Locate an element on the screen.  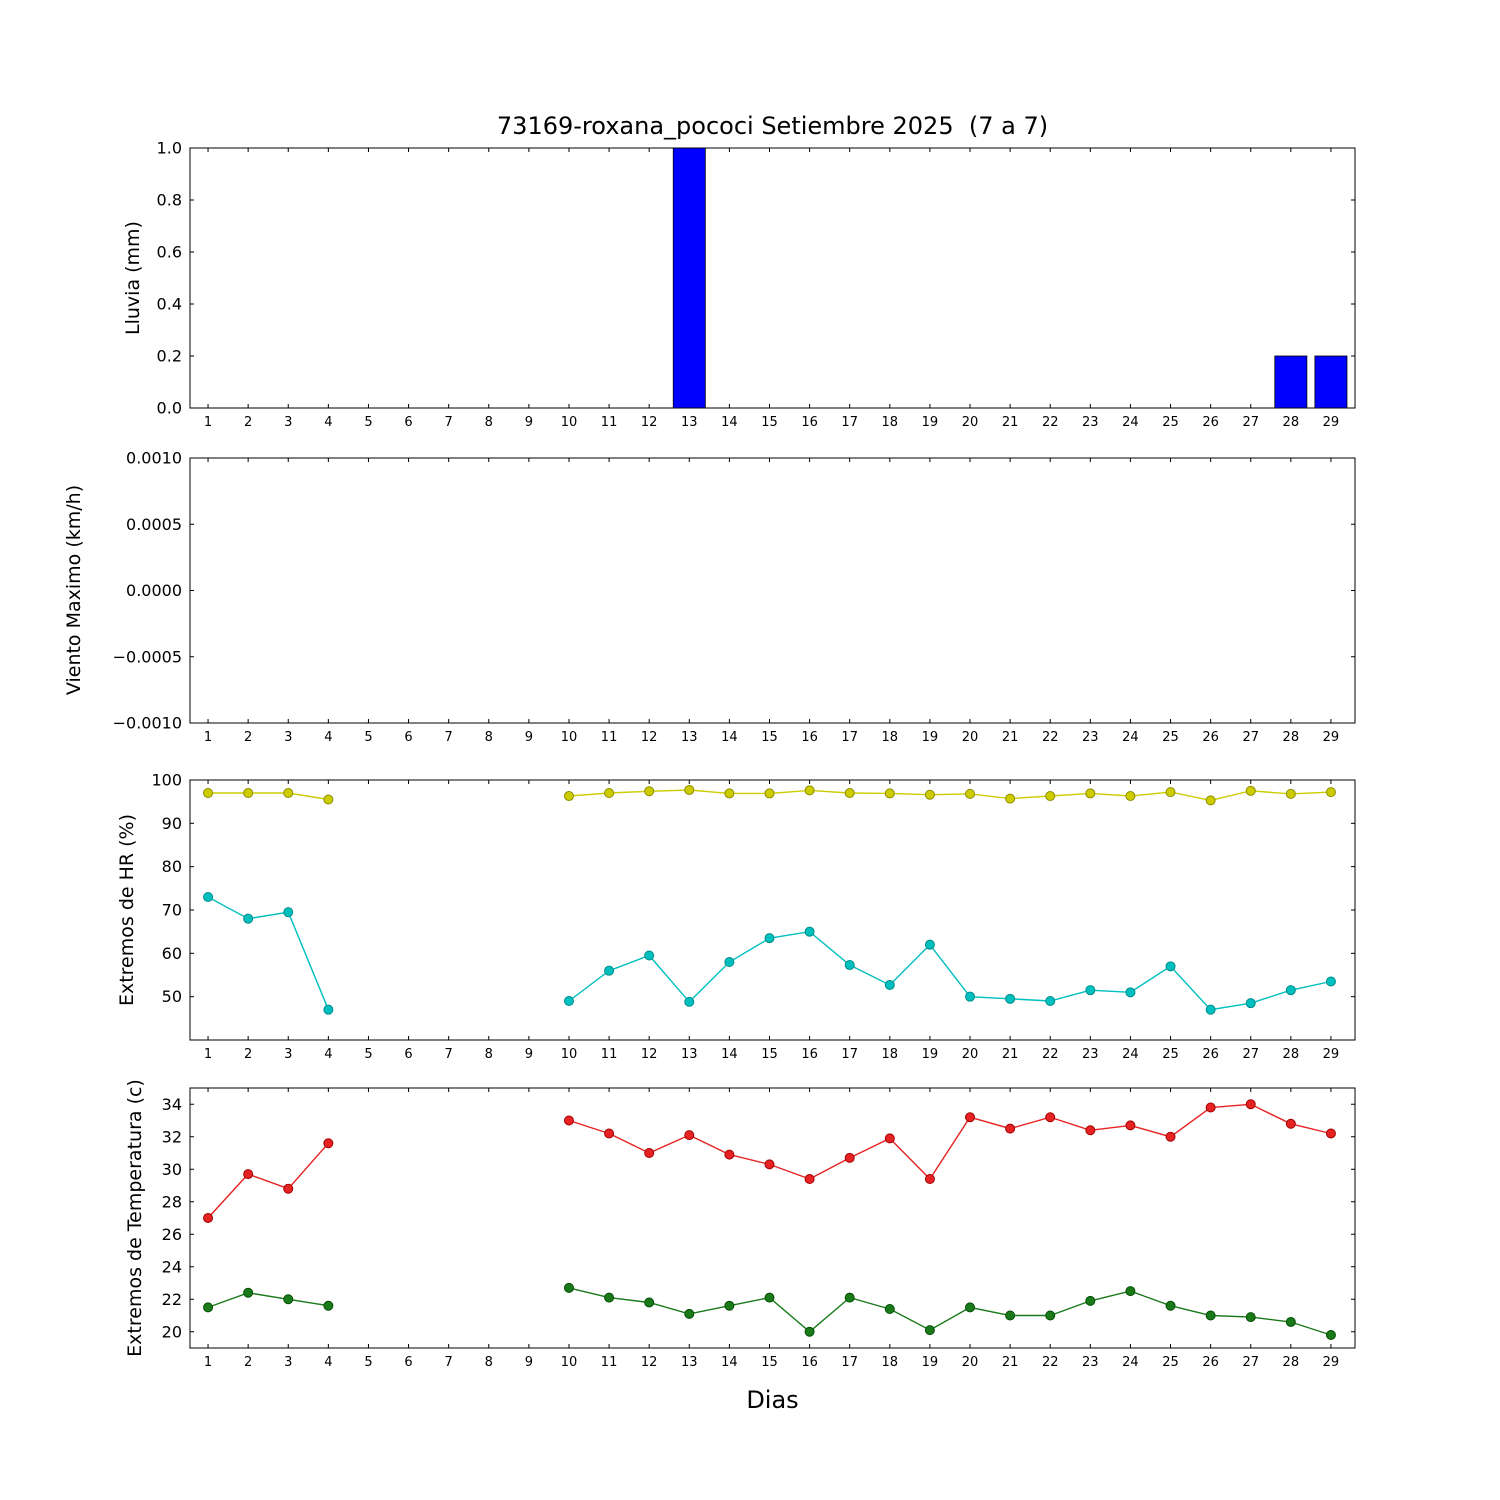
svg-text: 30 is located at coordinates (172, 1169).